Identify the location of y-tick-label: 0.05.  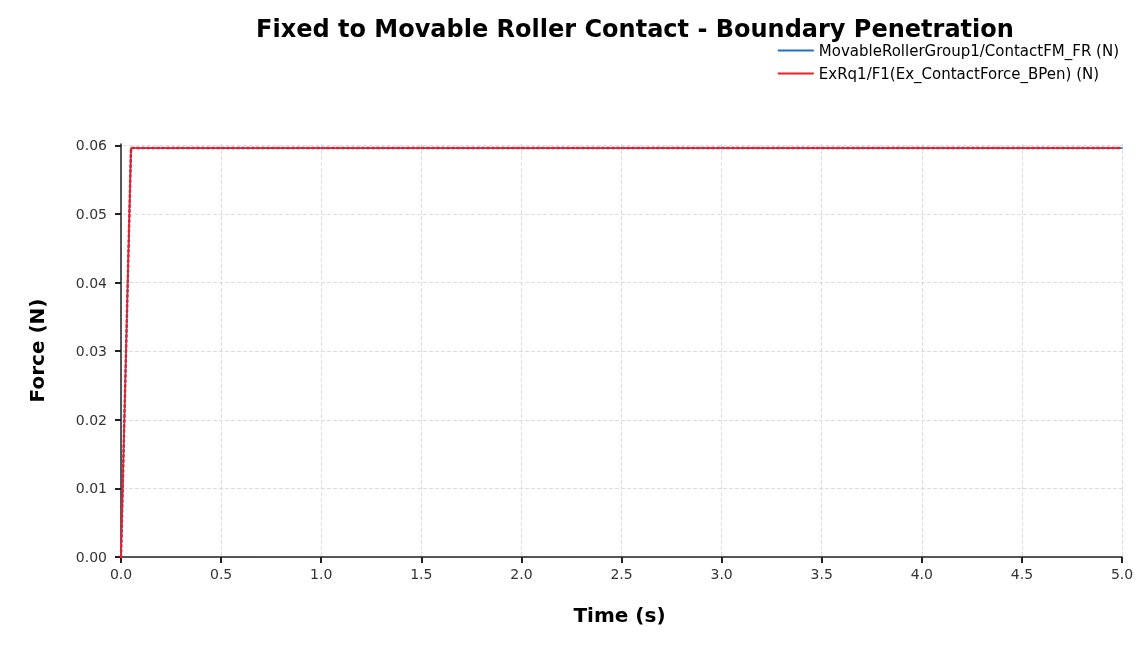
(91, 213).